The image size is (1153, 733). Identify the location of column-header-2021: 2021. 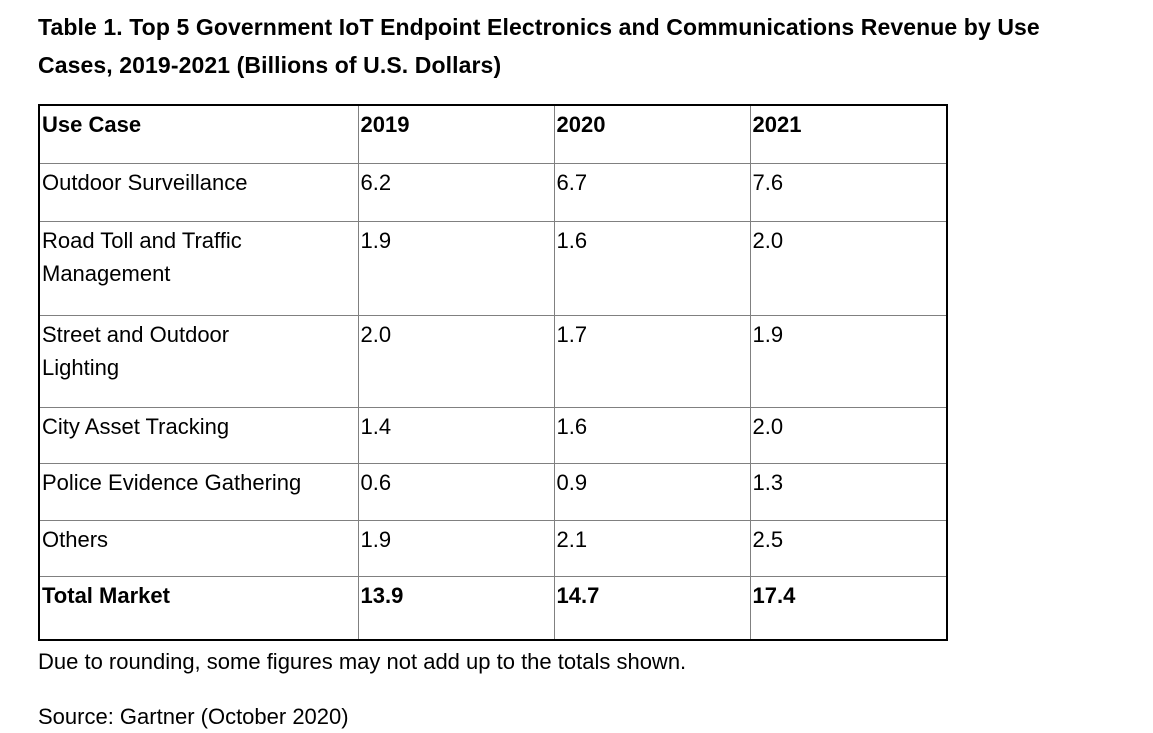
(848, 134).